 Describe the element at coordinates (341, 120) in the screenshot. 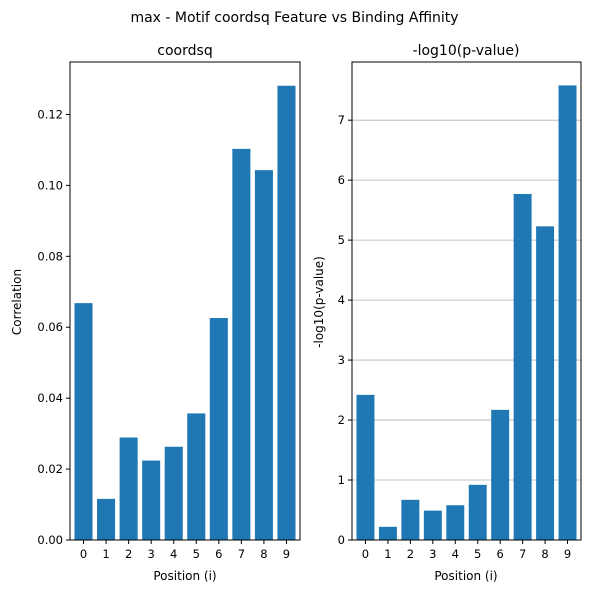

I see `y-tick-label-right: 7` at that location.